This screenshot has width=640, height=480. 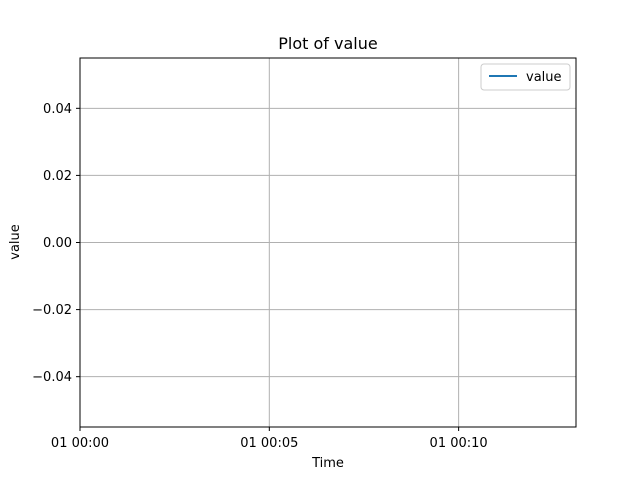 I want to click on x-axis-ticks: 01 00:00 01 00:05 01 00:10, so click(x=269, y=439).